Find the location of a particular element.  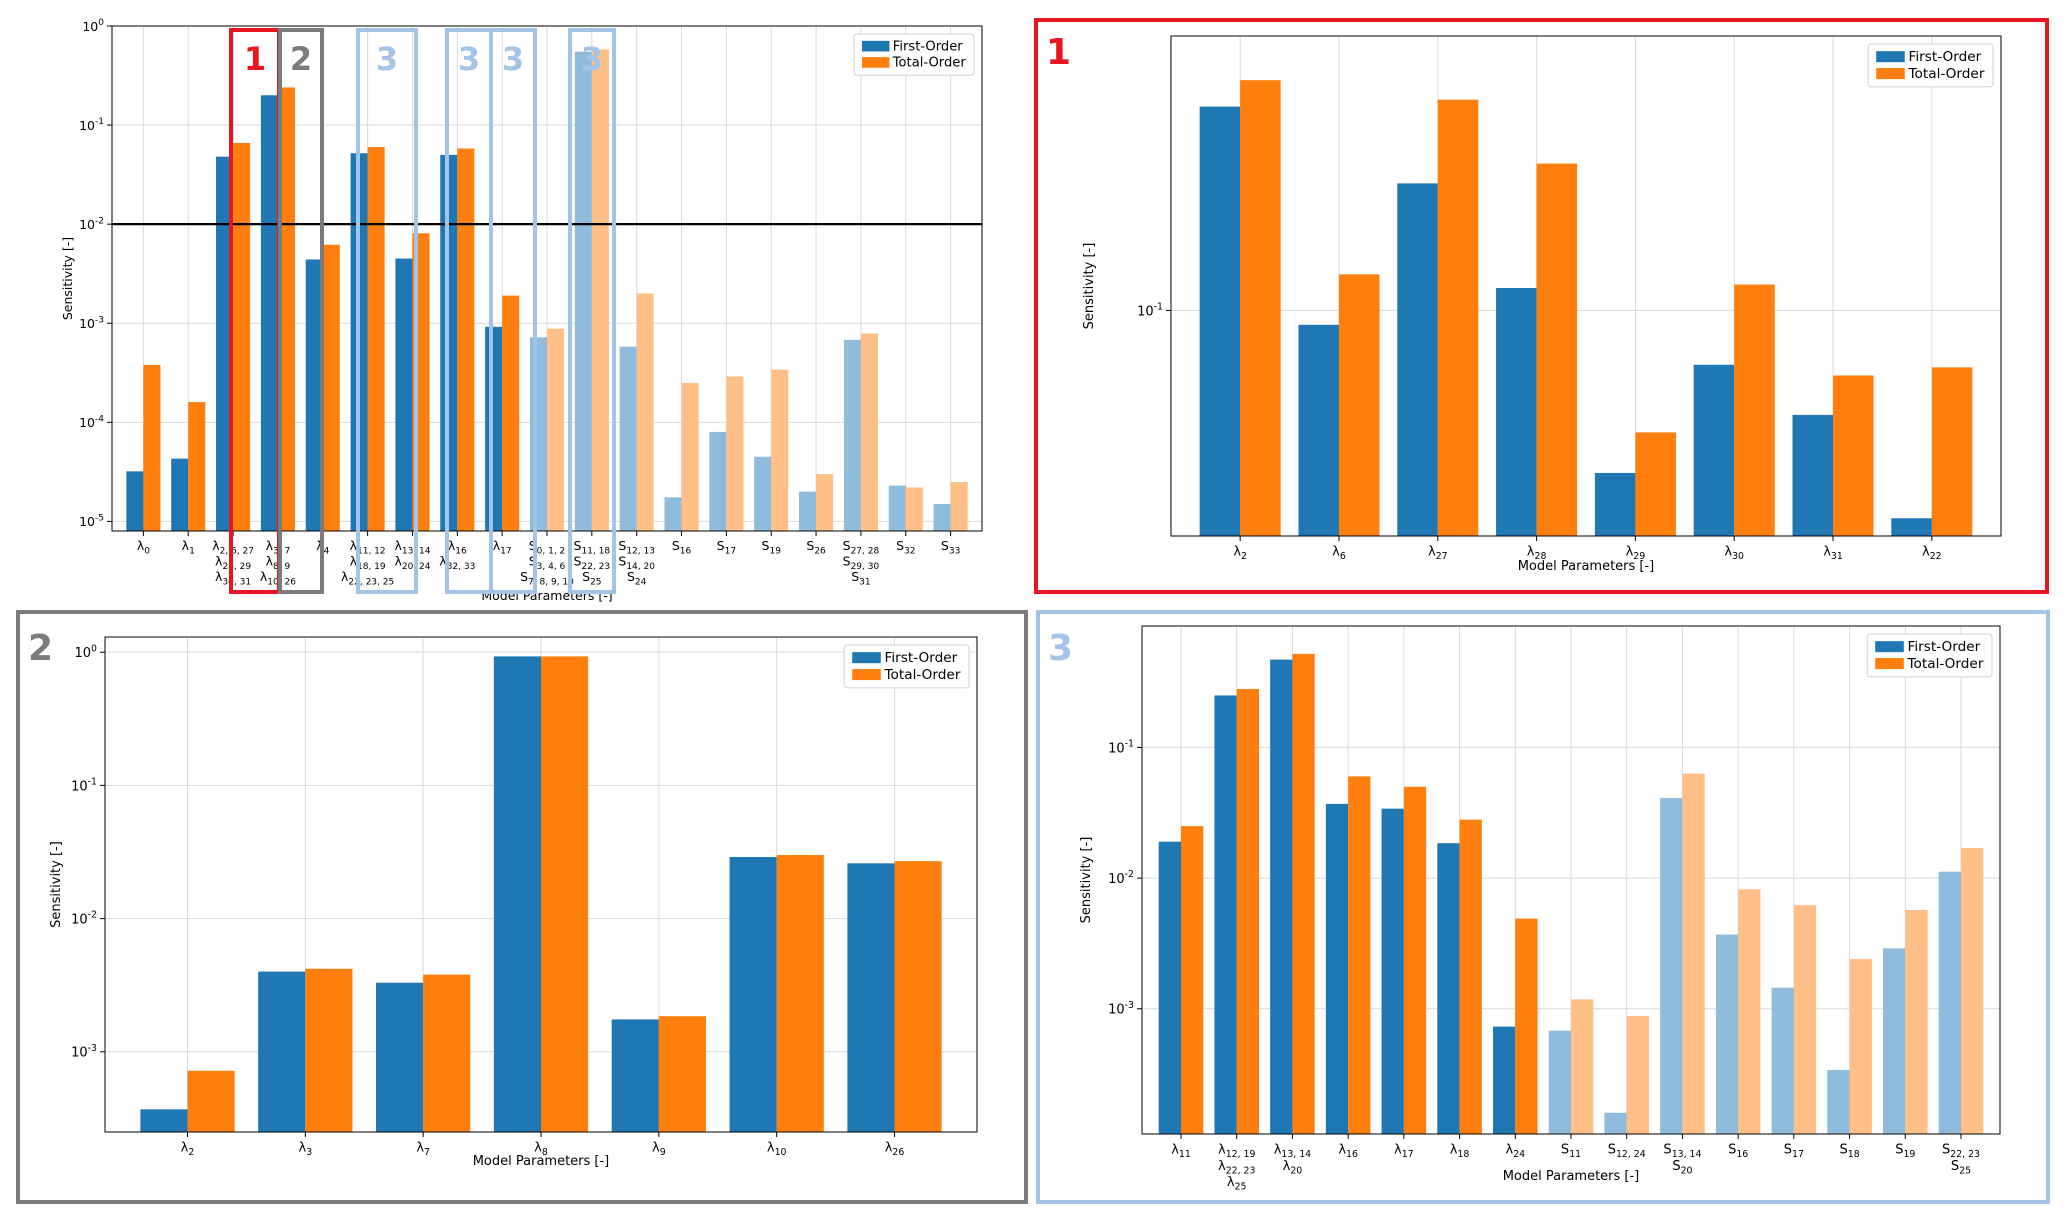

x-tick-label: λ28, 29 is located at coordinates (233, 562).